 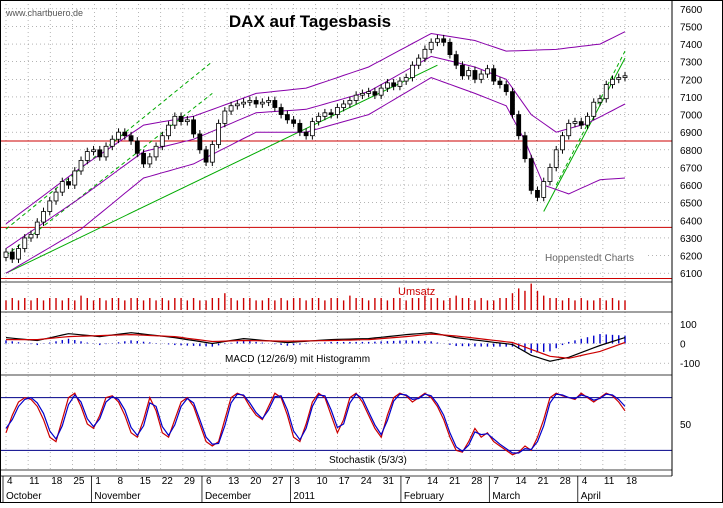 What do you see at coordinates (683, 345) in the screenshot?
I see `macd-tick-label: 0` at bounding box center [683, 345].